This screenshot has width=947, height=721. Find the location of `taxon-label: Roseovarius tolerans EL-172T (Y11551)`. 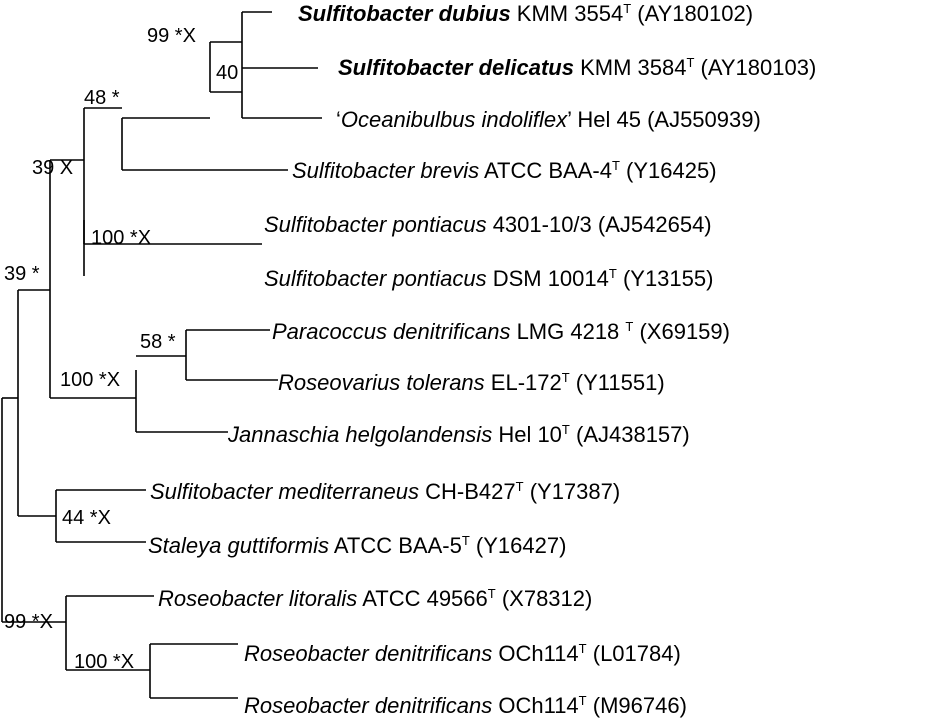

taxon-label: Roseovarius tolerans EL-172T (Y11551) is located at coordinates (471, 382).